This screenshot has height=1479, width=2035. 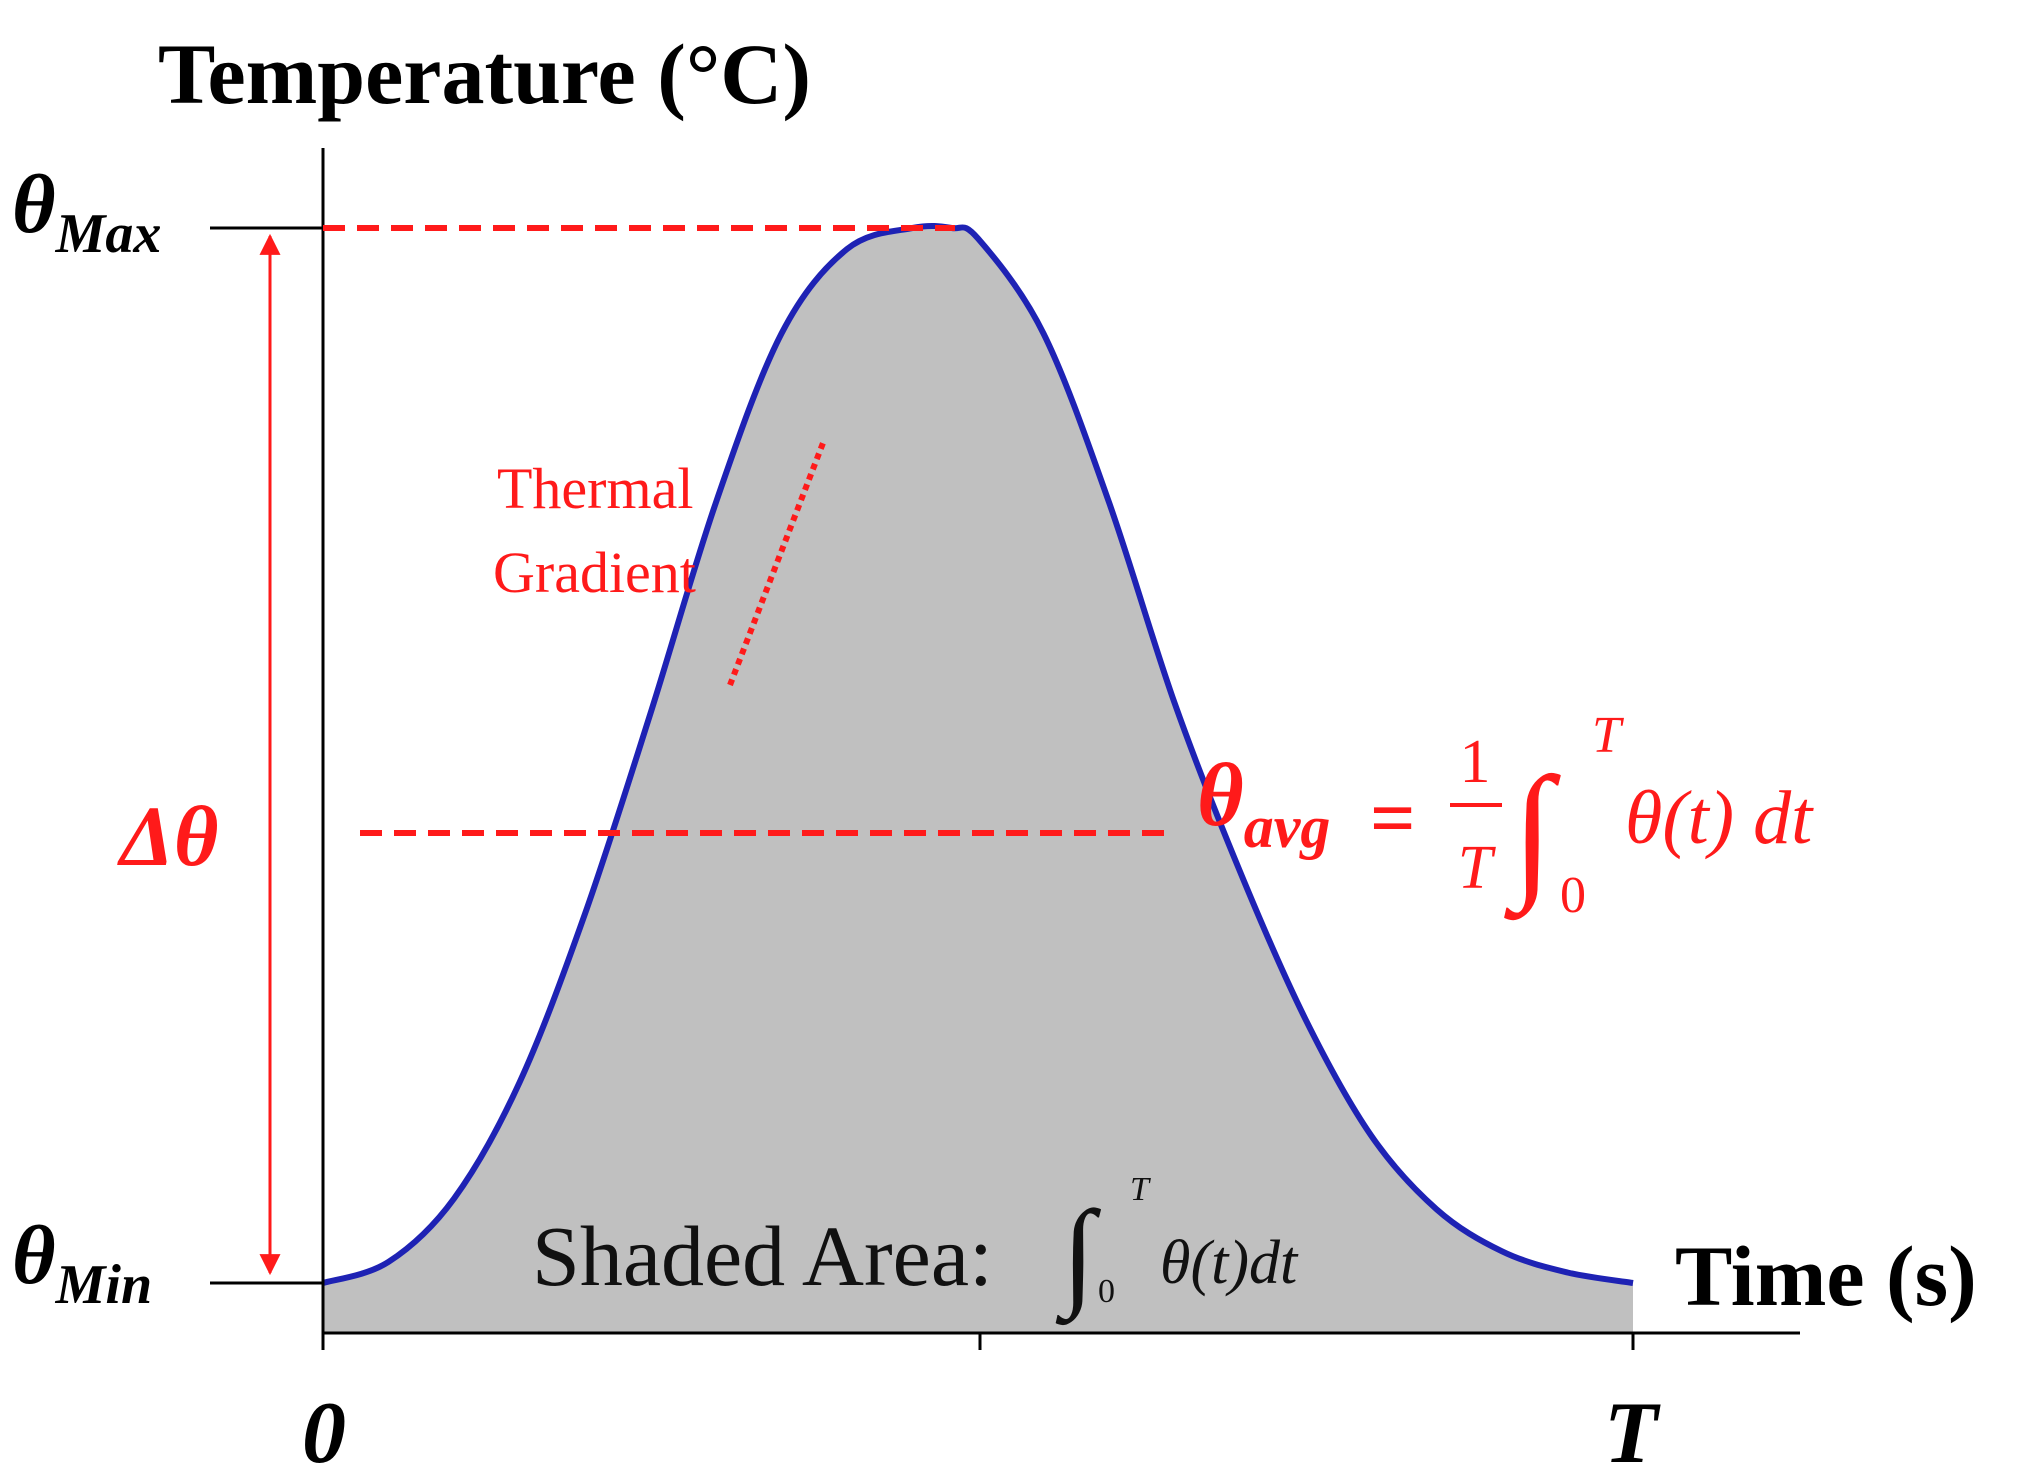 What do you see at coordinates (1719, 818) in the screenshot?
I see `avg-integrand: θ(t) dt` at bounding box center [1719, 818].